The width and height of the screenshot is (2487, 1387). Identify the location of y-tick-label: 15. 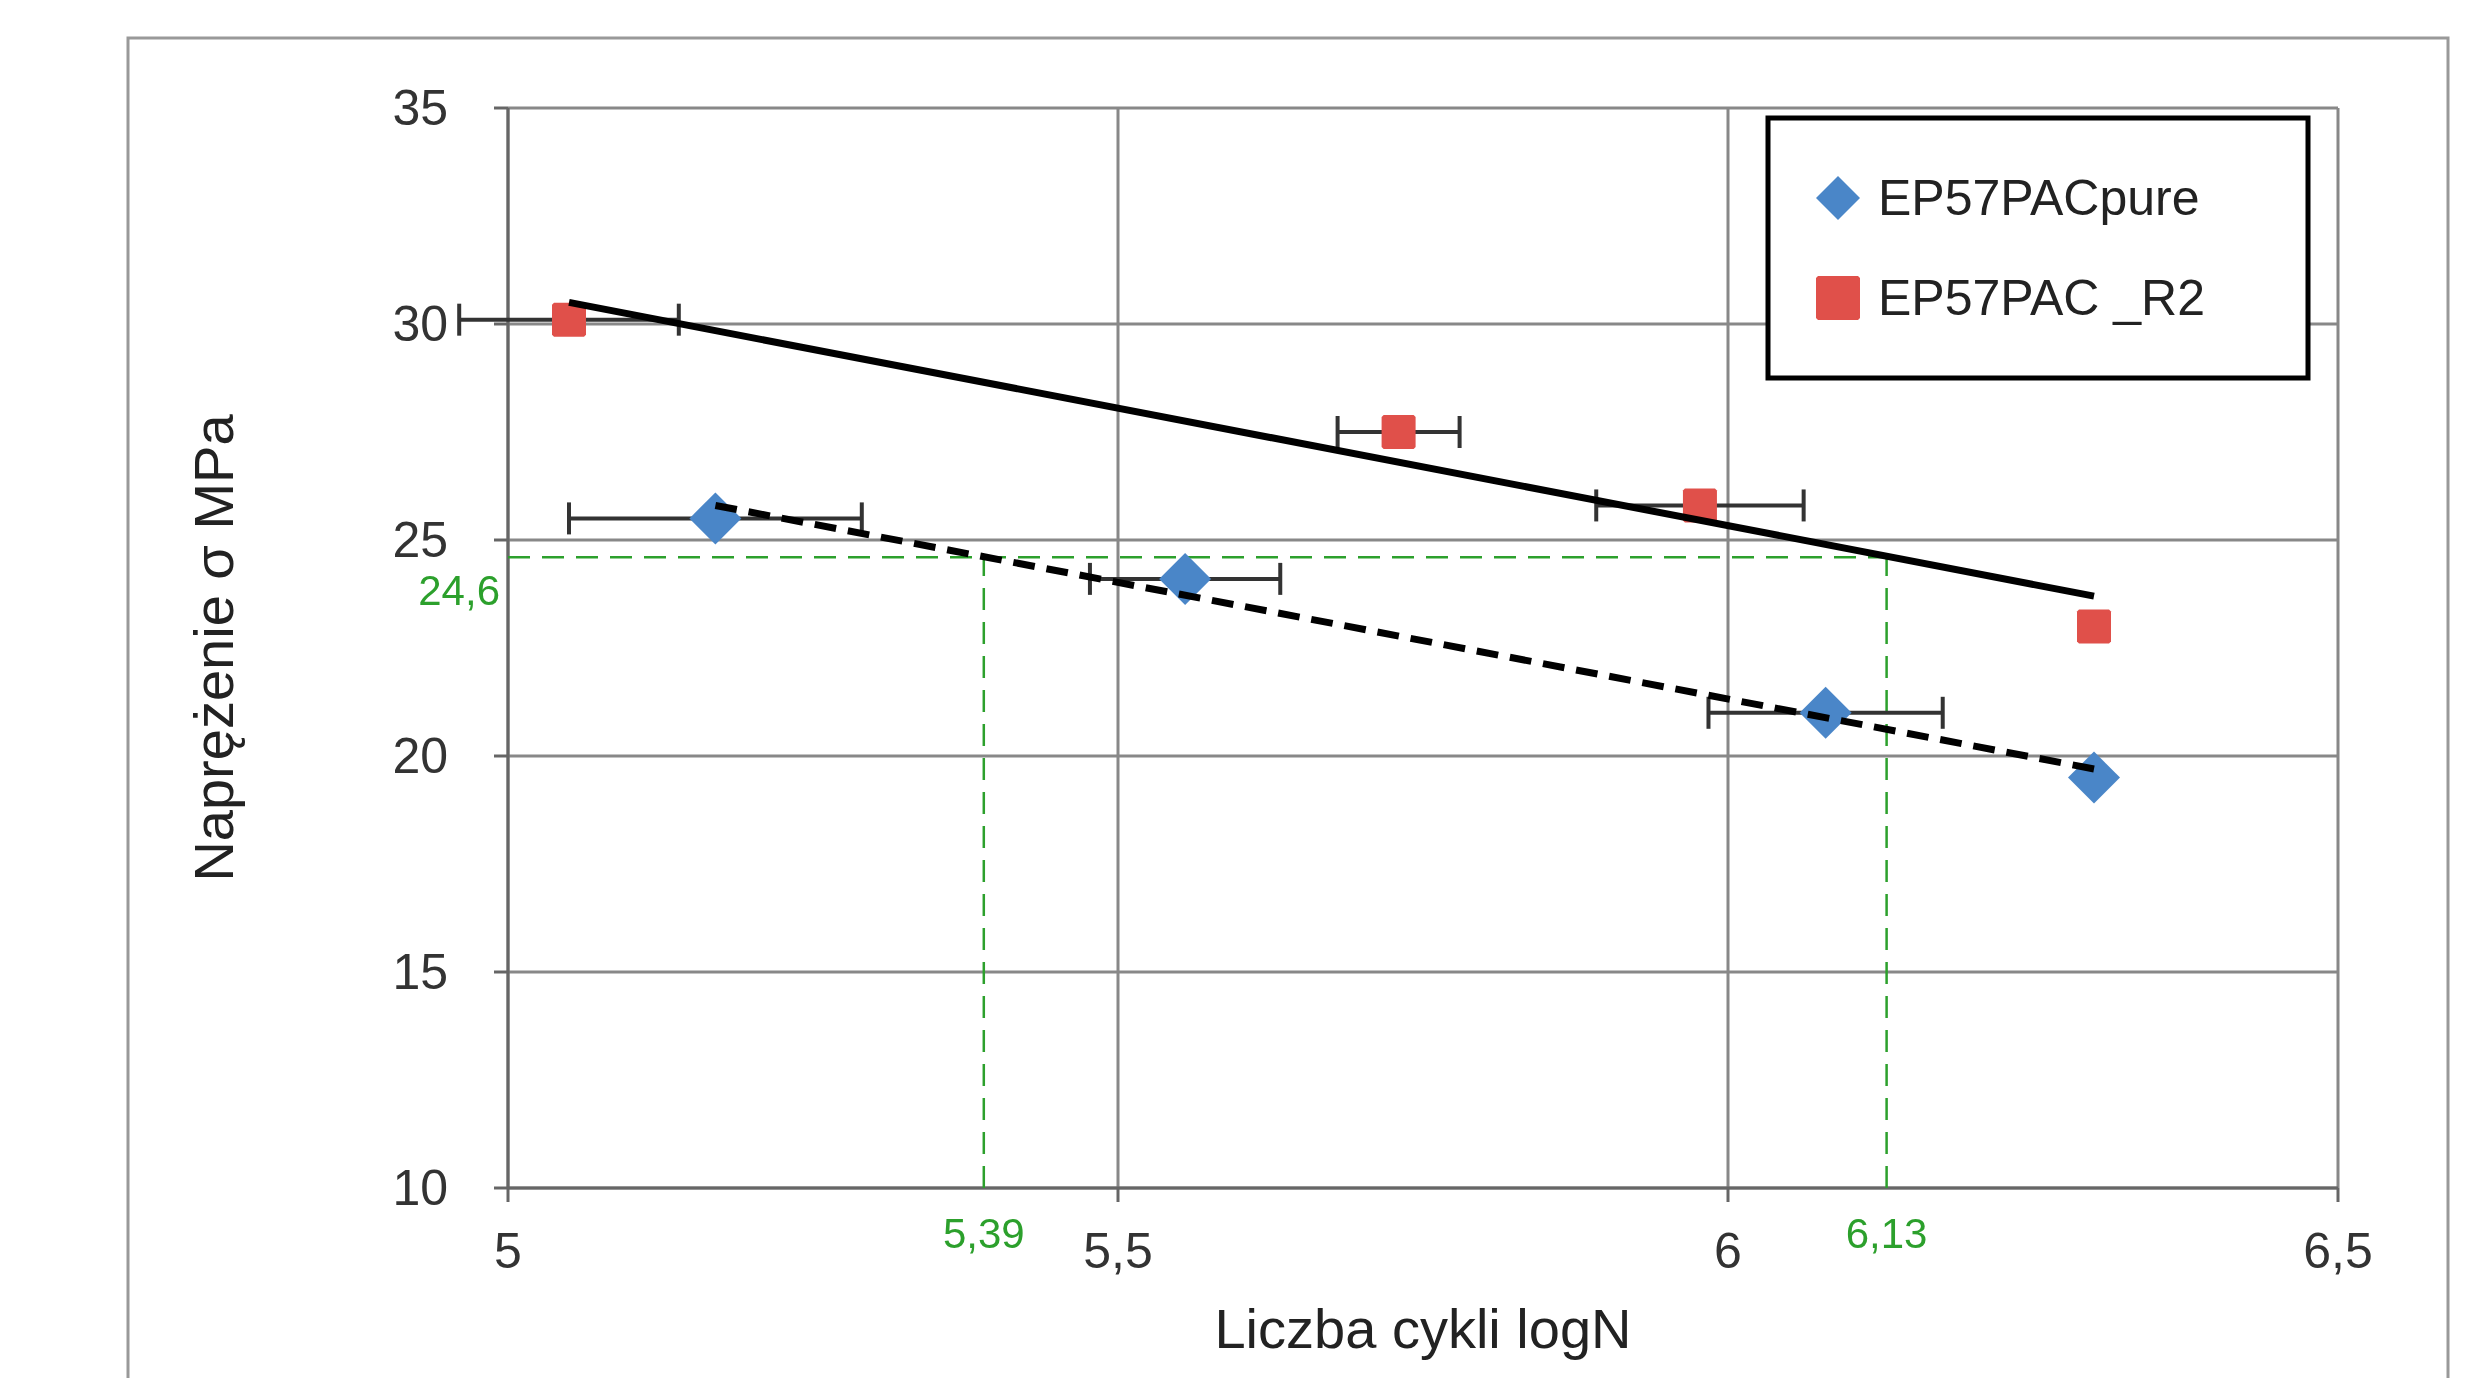
(420, 972).